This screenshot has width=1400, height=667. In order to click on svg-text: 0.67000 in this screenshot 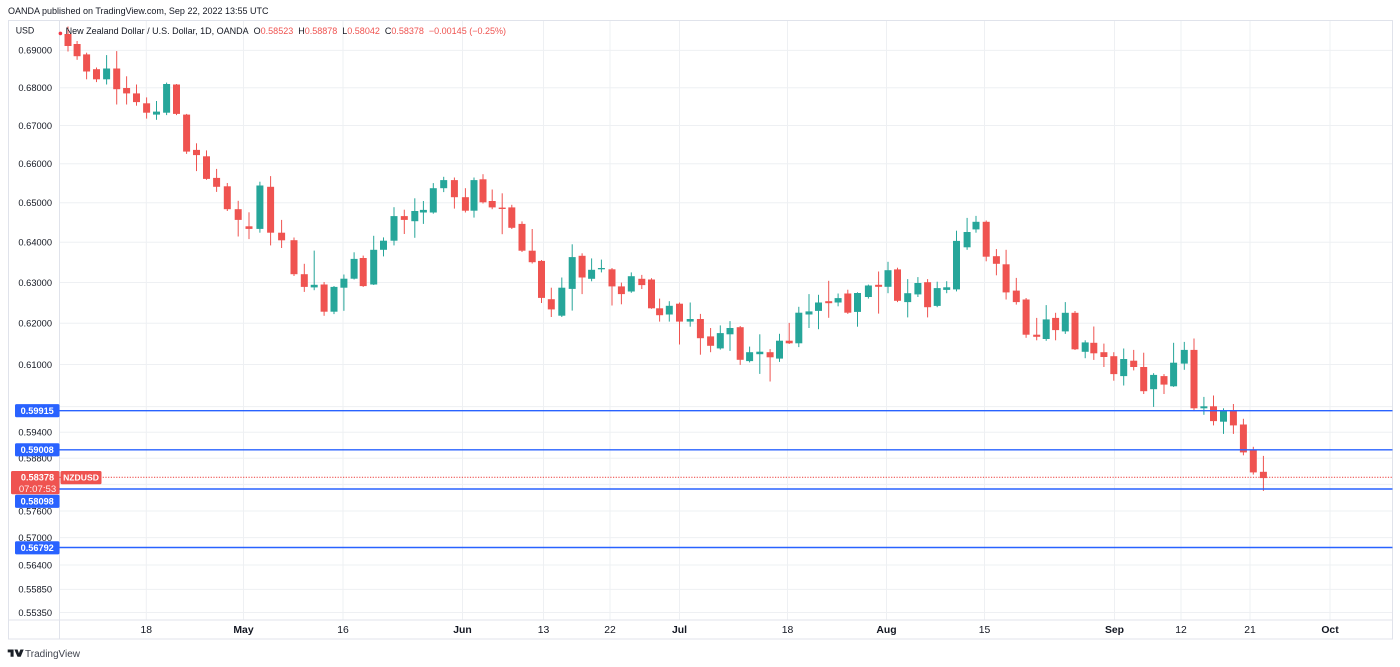, I will do `click(35, 126)`.